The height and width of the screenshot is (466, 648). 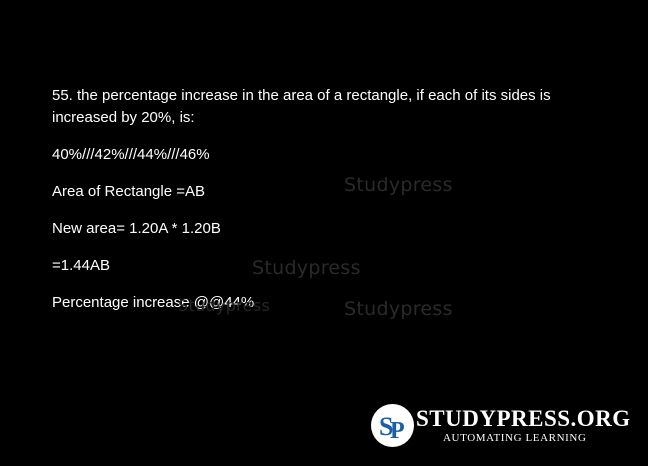 I want to click on answer-options: 40%///42%///44%///46%, so click(x=131, y=154).